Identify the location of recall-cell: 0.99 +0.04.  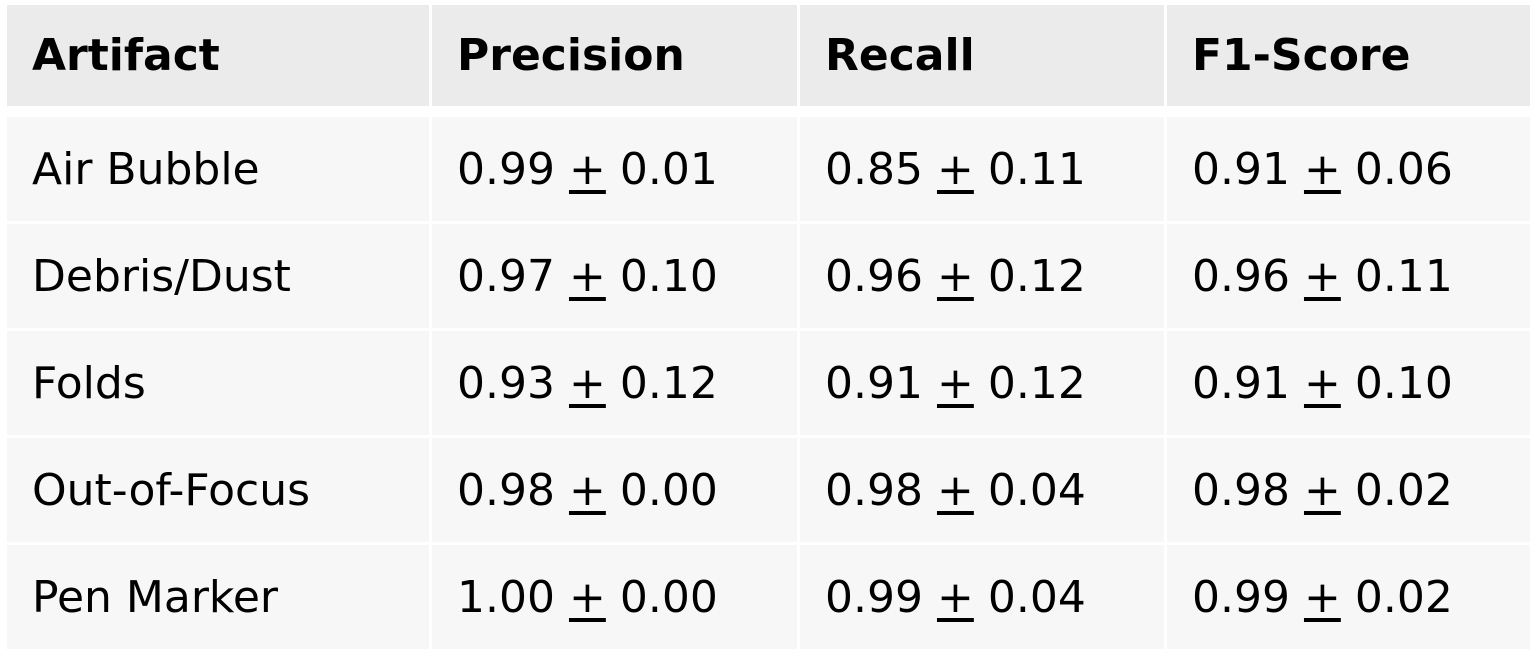
(982, 597).